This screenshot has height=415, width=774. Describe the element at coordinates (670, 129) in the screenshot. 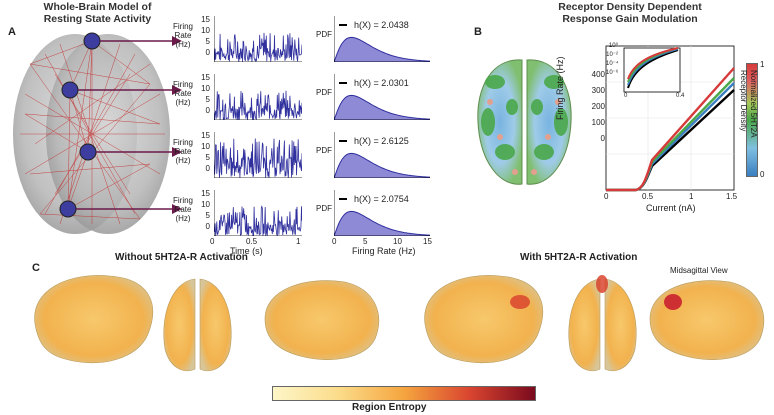

I see `curve-high-density` at that location.